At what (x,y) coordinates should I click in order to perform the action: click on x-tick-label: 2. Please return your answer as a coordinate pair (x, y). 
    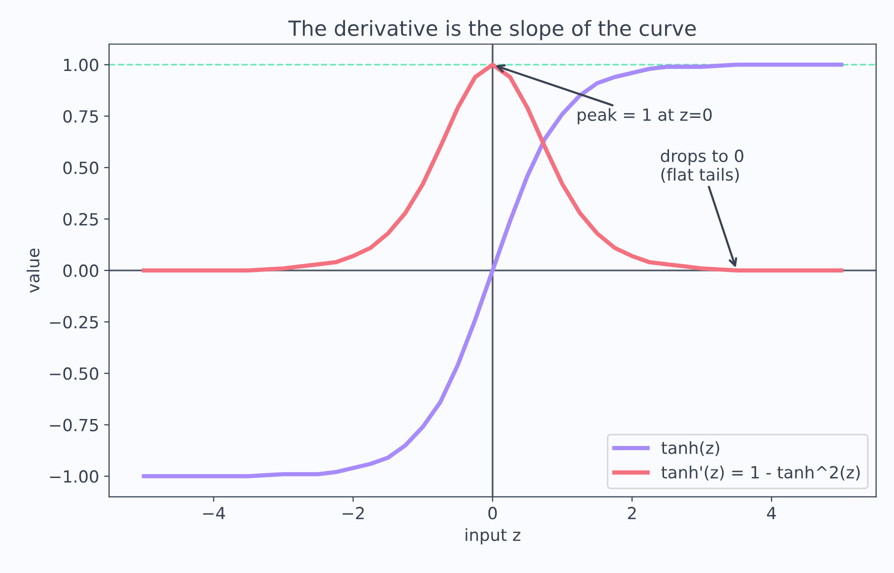
    Looking at the image, I should click on (632, 513).